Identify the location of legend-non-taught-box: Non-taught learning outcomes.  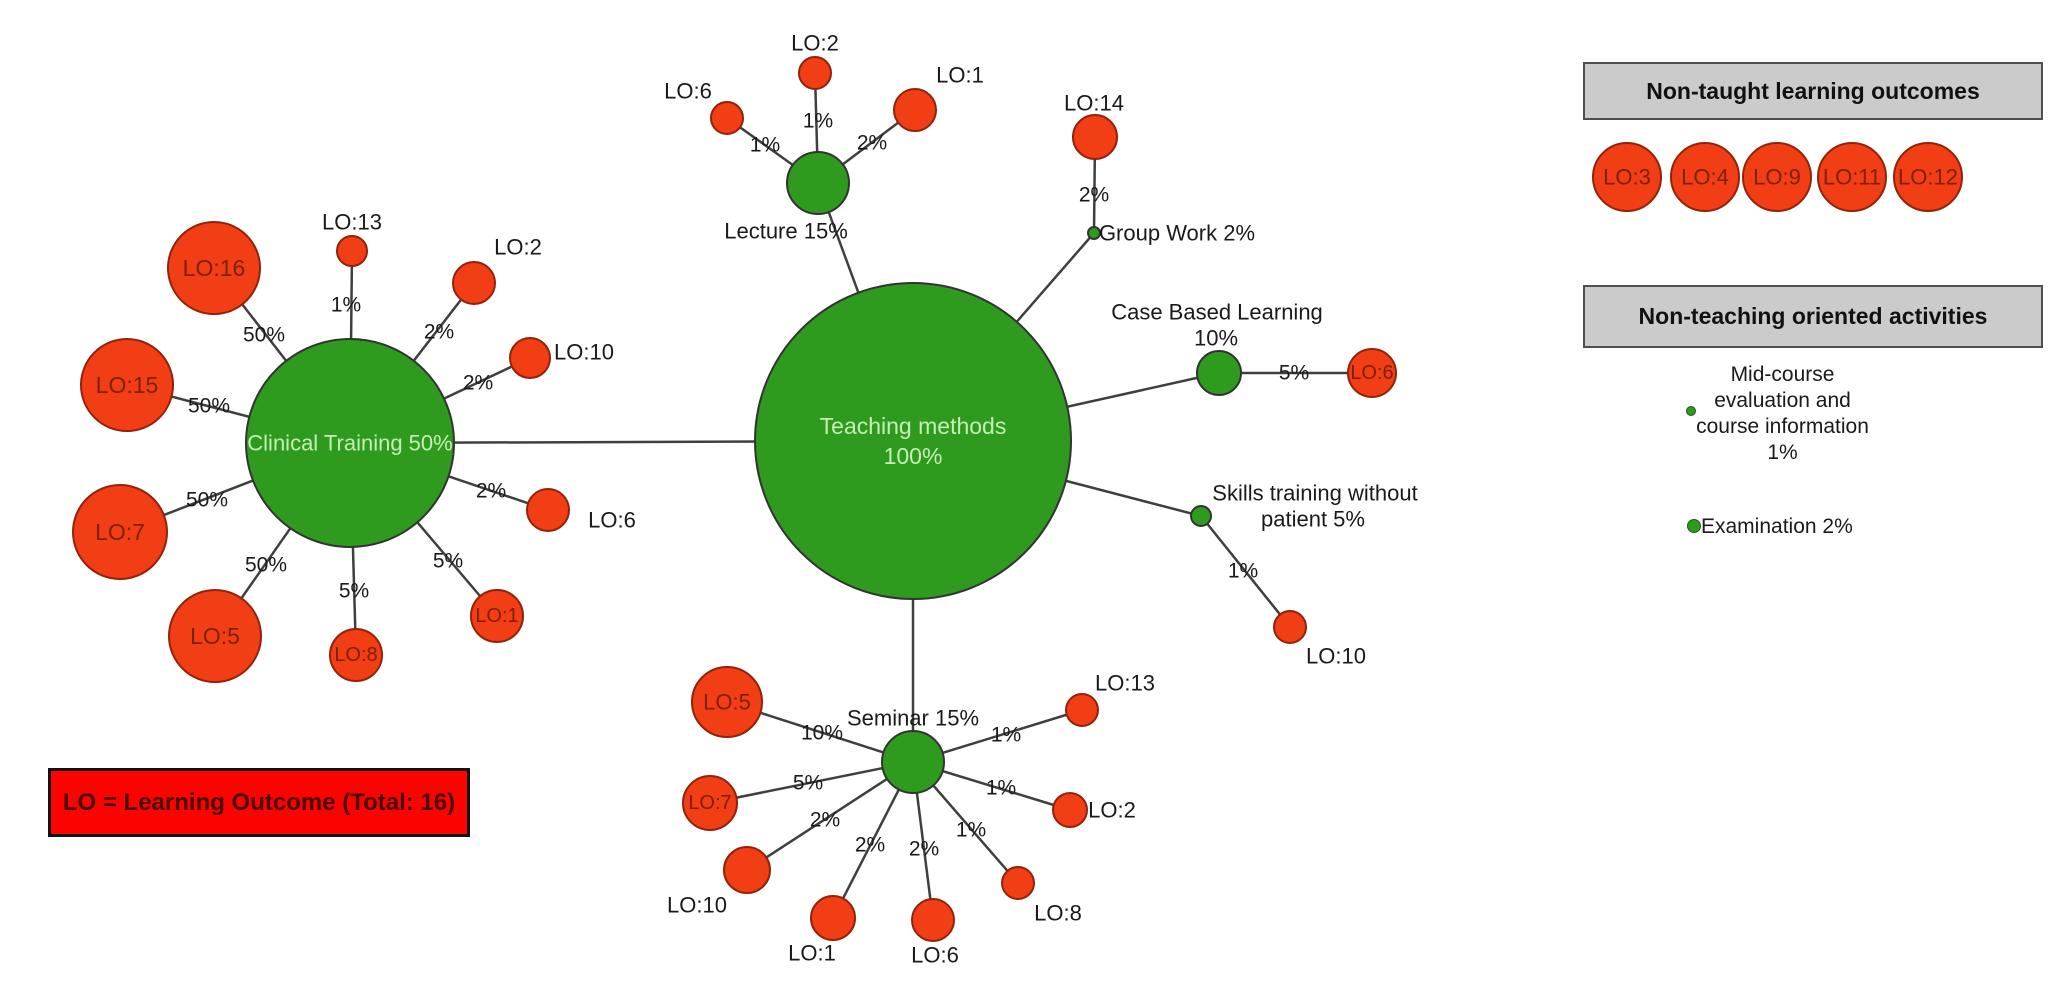
(1813, 91).